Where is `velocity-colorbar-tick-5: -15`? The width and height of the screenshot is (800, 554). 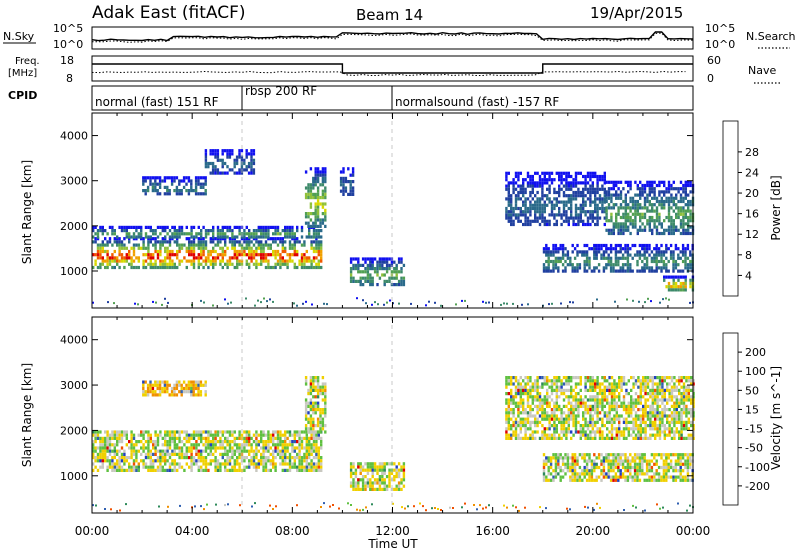 velocity-colorbar-tick-5: -15 is located at coordinates (754, 429).